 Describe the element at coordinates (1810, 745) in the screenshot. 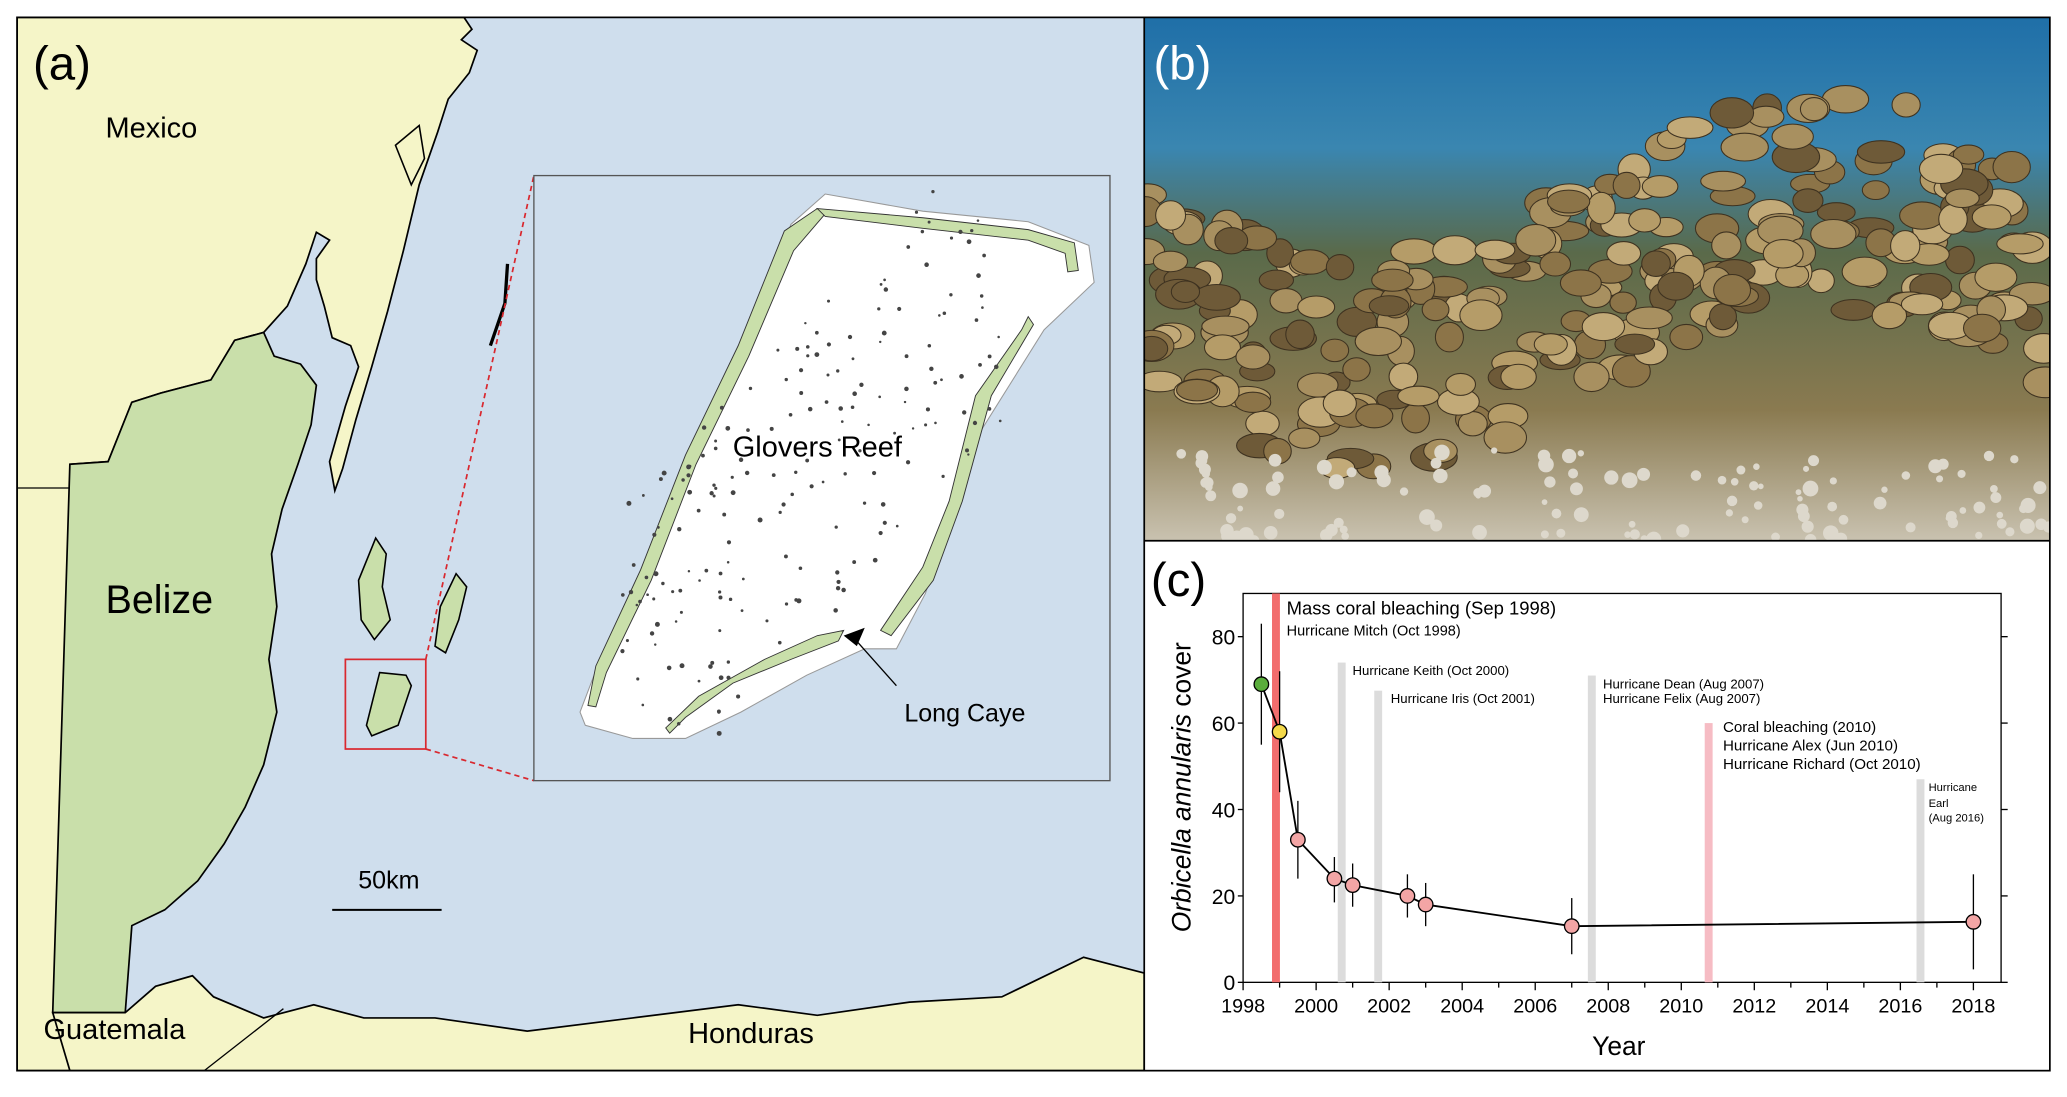

I see `event-label: Hurricane Alex (Jun 2010)` at that location.